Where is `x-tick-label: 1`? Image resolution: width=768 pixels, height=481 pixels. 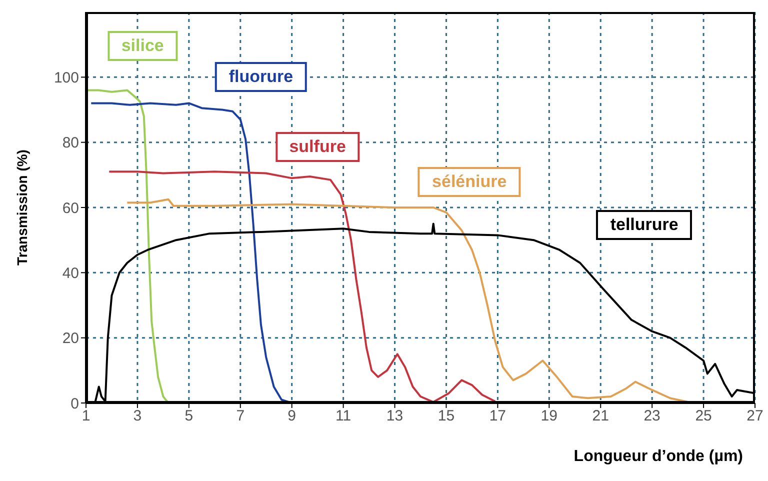
x-tick-label: 1 is located at coordinates (86, 416).